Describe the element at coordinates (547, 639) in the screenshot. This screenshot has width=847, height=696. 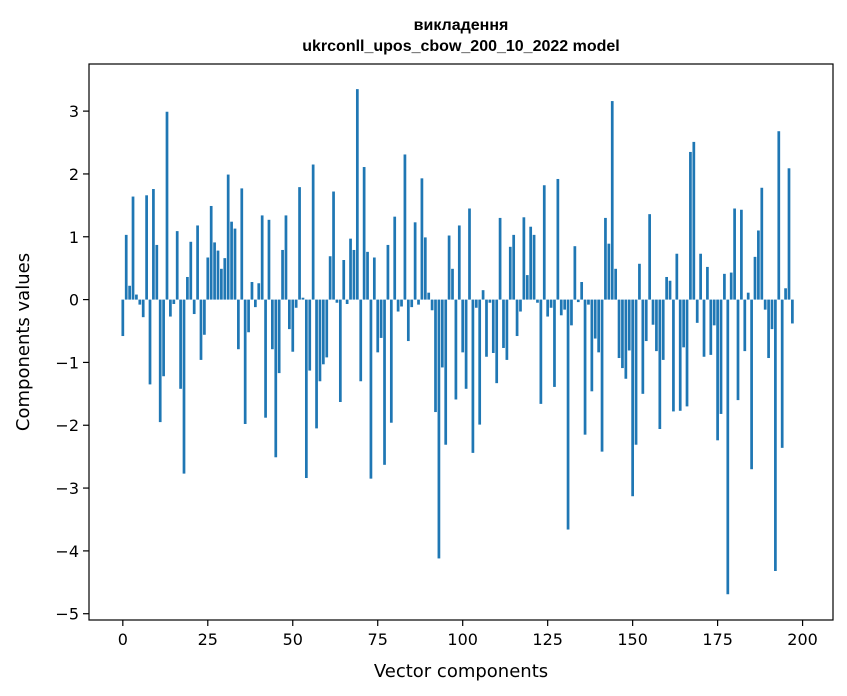
I see `x-tick-label: 125` at that location.